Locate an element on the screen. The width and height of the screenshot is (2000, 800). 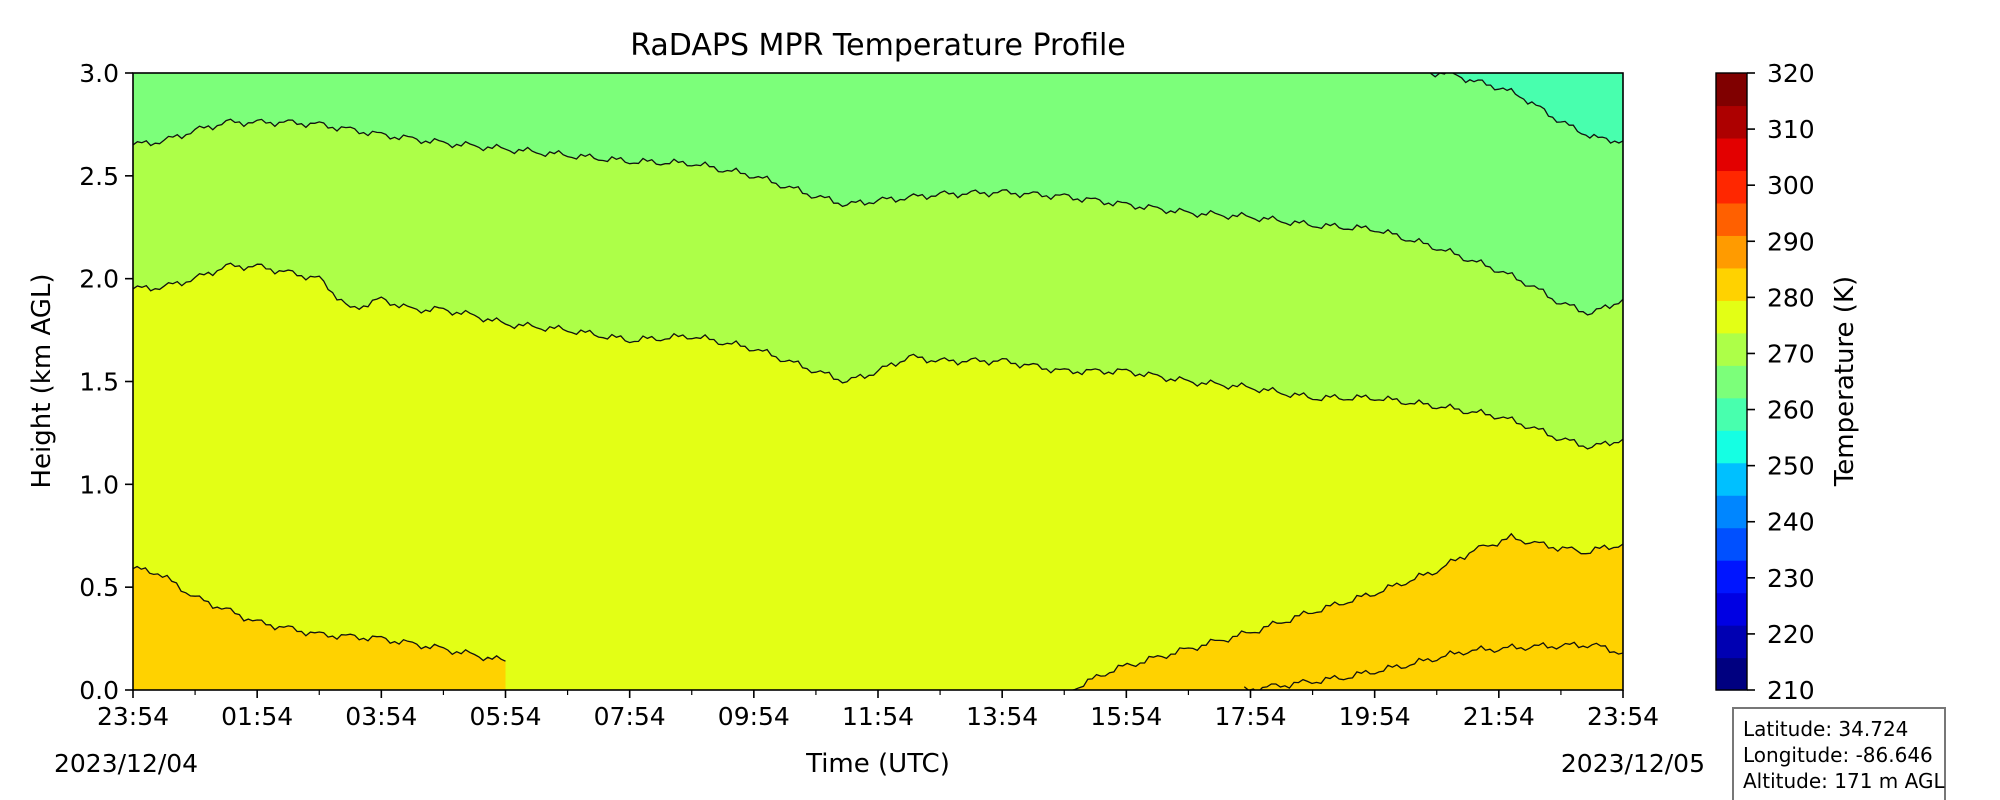
altitude-label: Altitude: 171 m AGL is located at coordinates (1844, 781).